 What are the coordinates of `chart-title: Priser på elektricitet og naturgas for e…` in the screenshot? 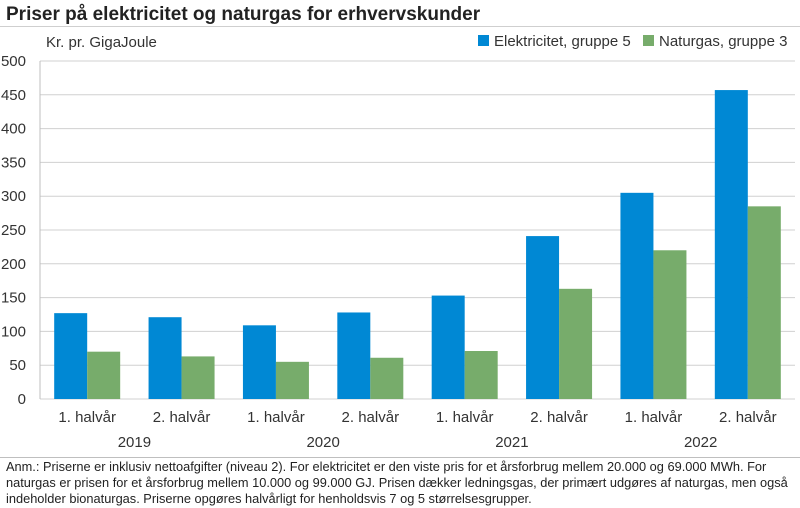 It's located at (243, 14).